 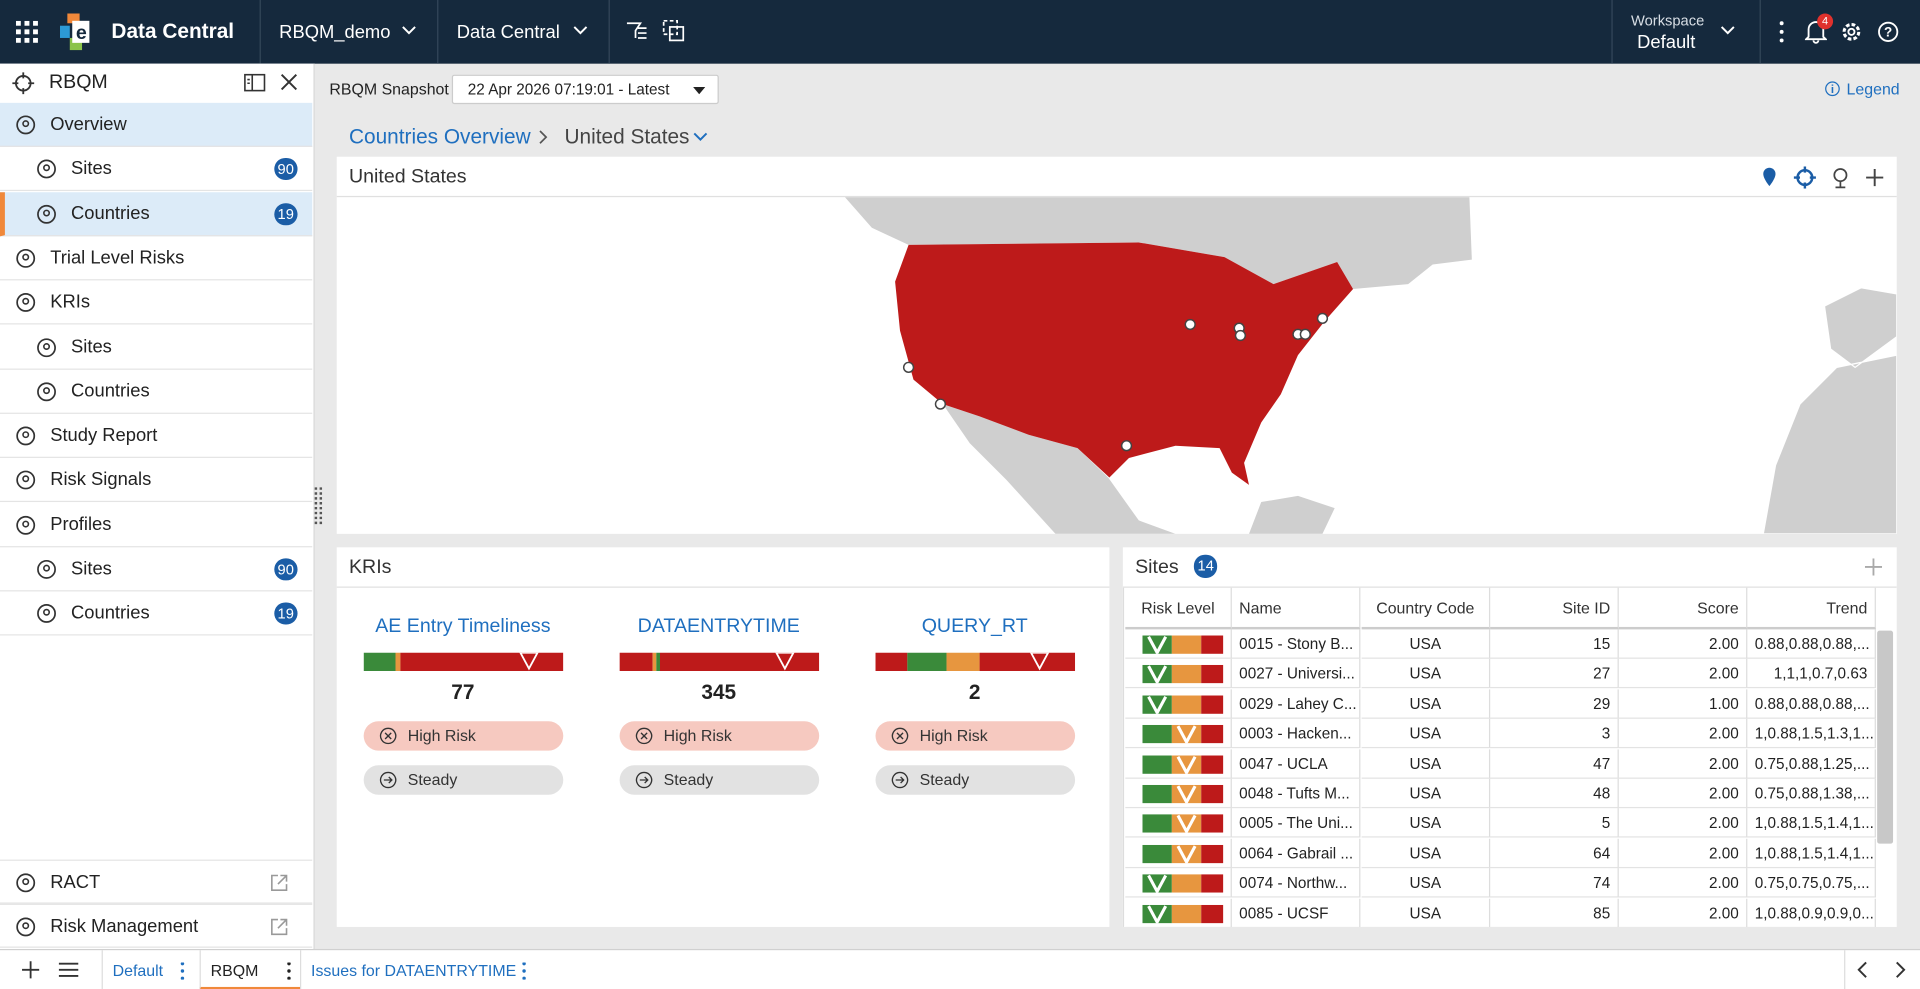 I want to click on nav-label: Sites, so click(x=91, y=169).